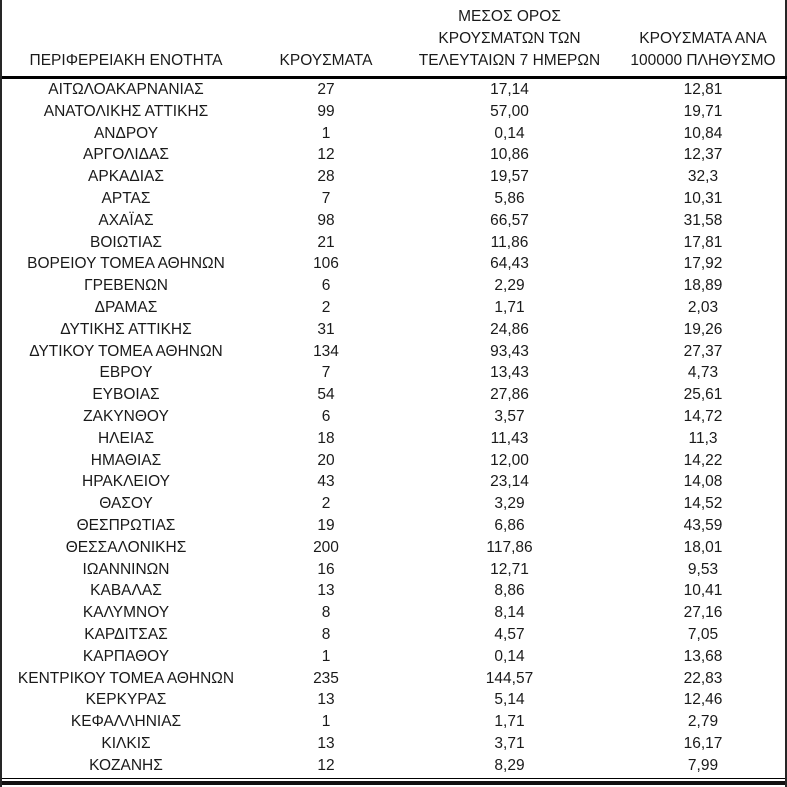 The image size is (787, 787). I want to click on cell-cases: 16, so click(326, 569).